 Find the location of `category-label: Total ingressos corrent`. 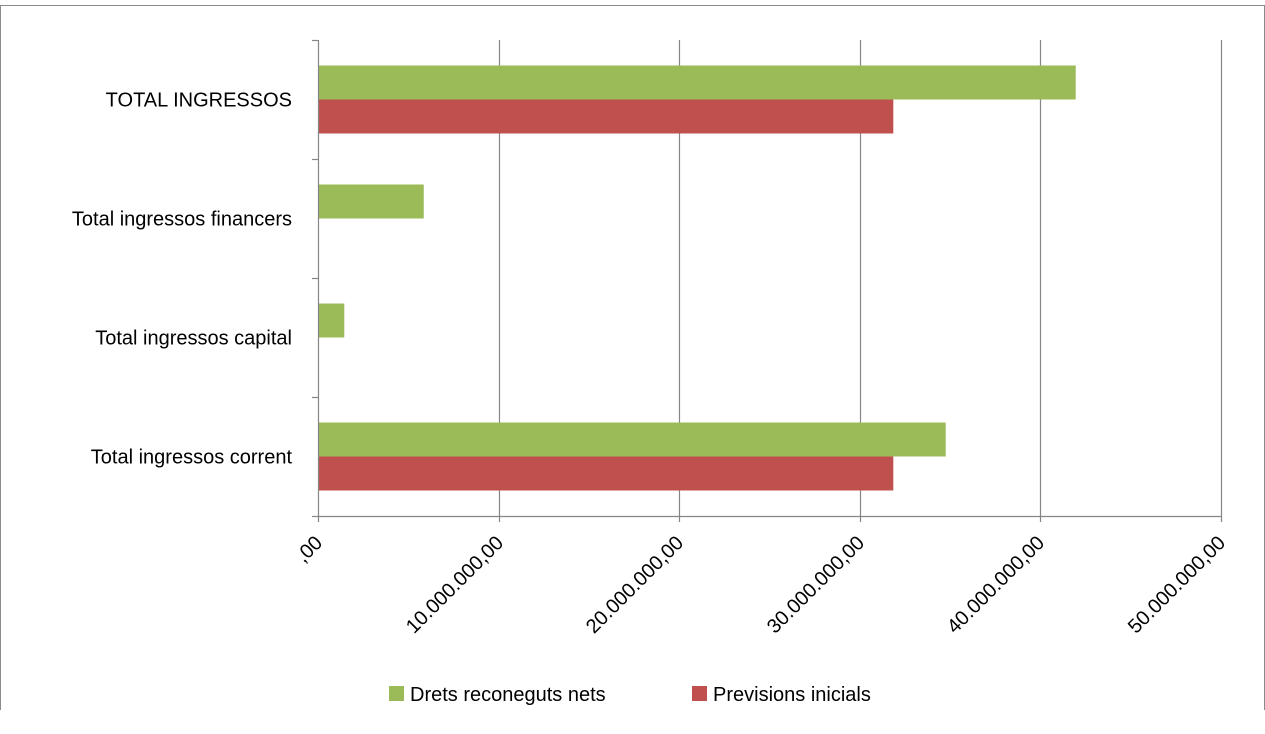

category-label: Total ingressos corrent is located at coordinates (192, 458).